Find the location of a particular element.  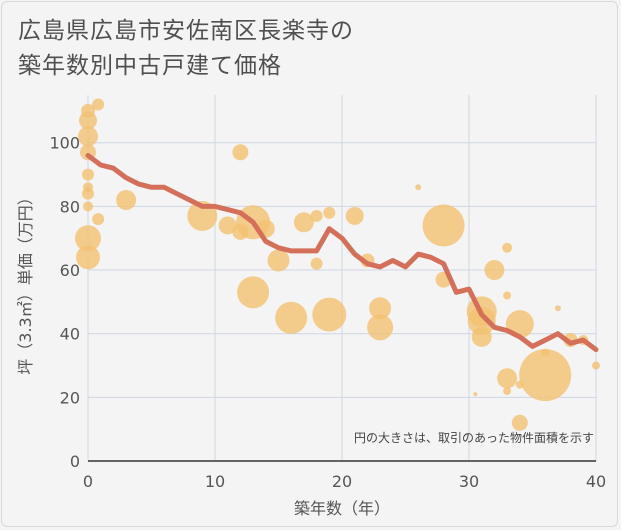

y-tick-labels: 0 20 40 60 80 100 is located at coordinates (64, 302).